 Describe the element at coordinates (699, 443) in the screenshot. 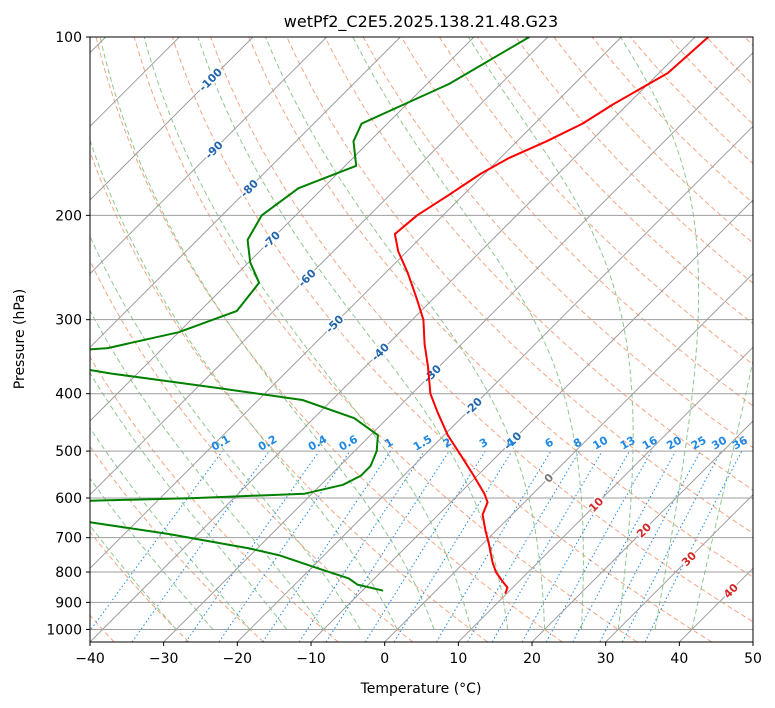

I see `mixing-ratio-label: 25` at that location.